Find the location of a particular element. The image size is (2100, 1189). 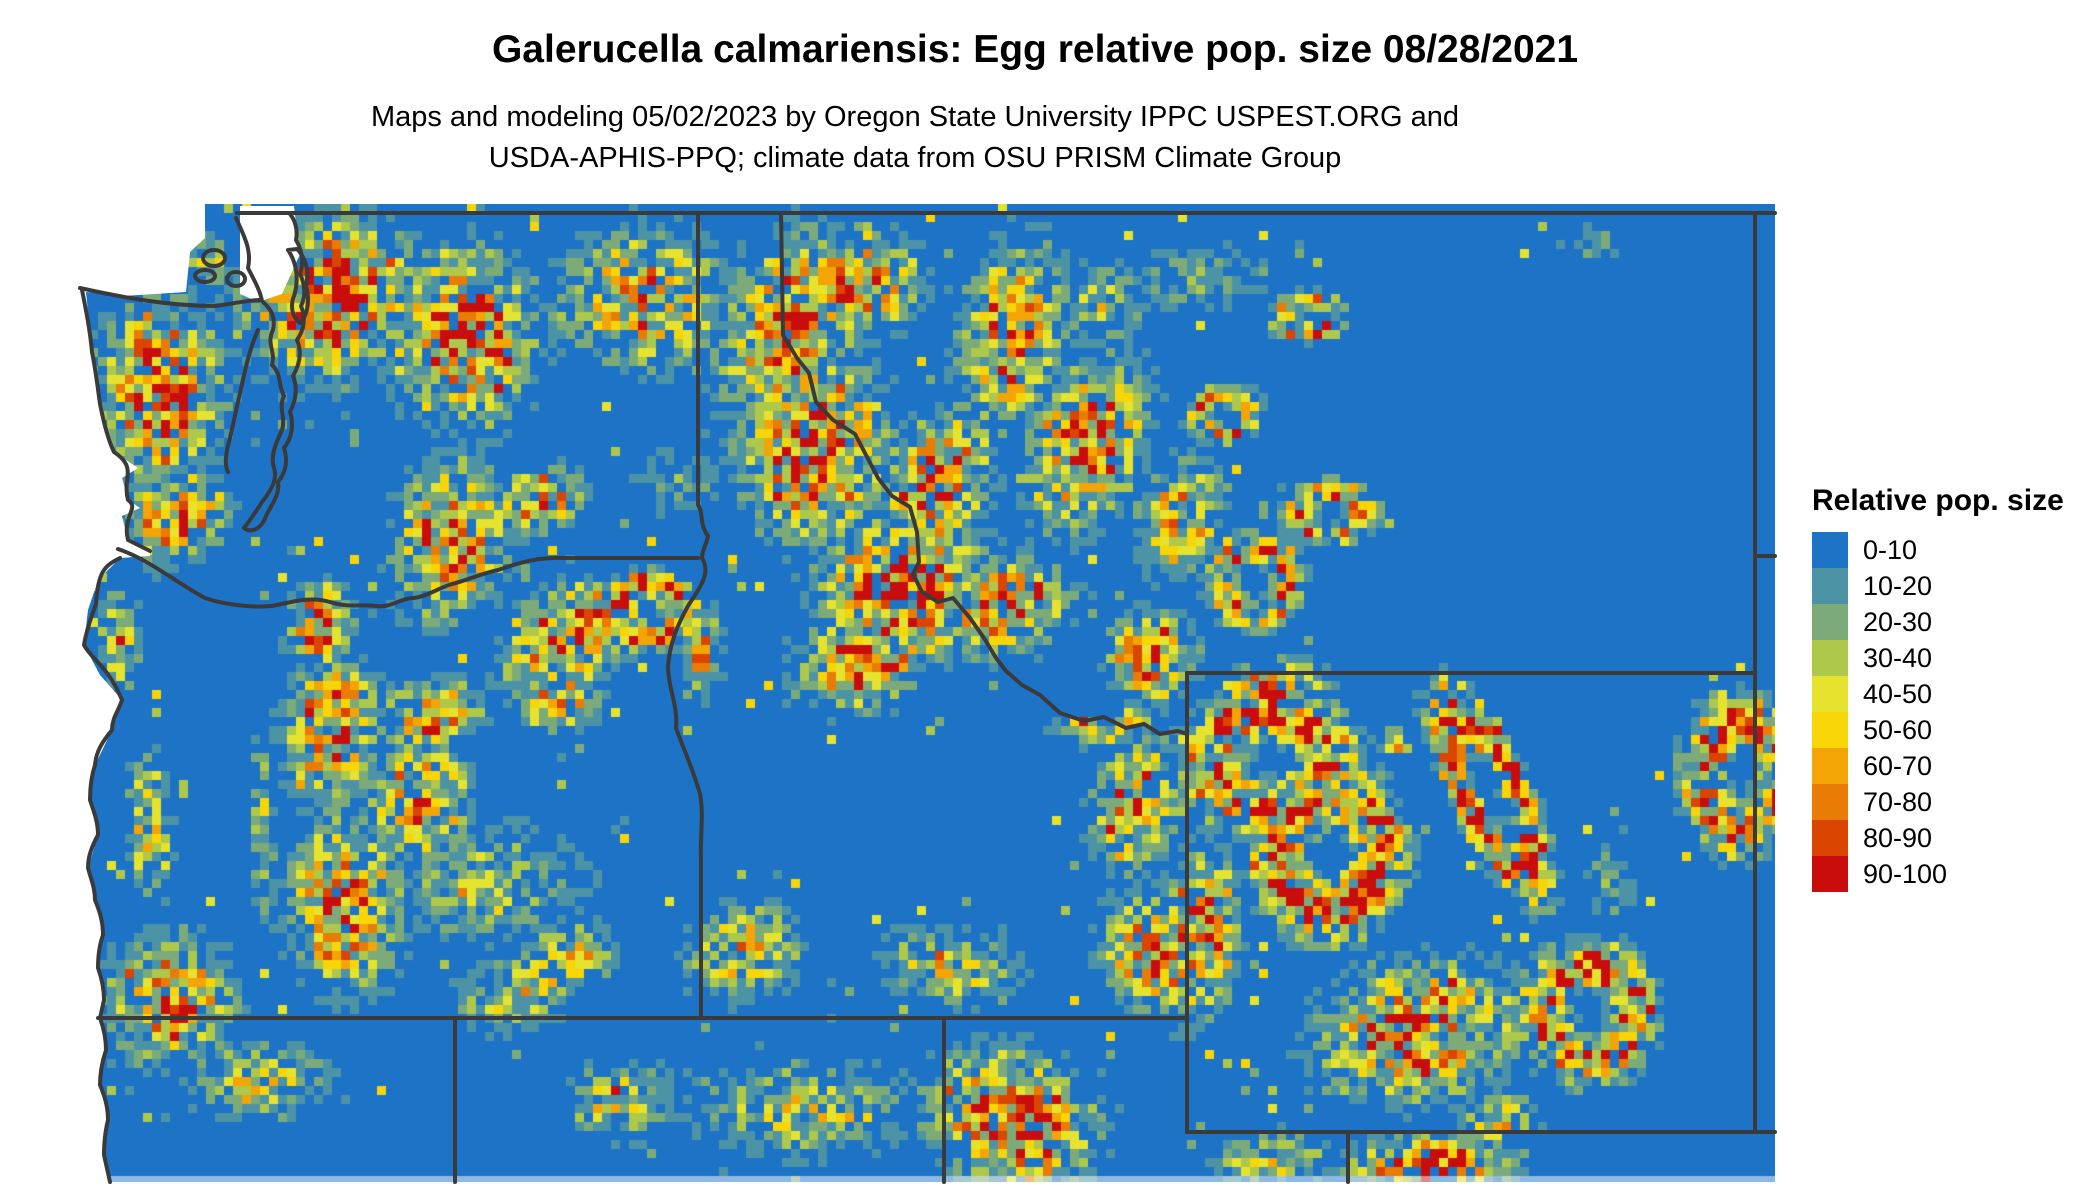

border-wa-id is located at coordinates (703, 385).